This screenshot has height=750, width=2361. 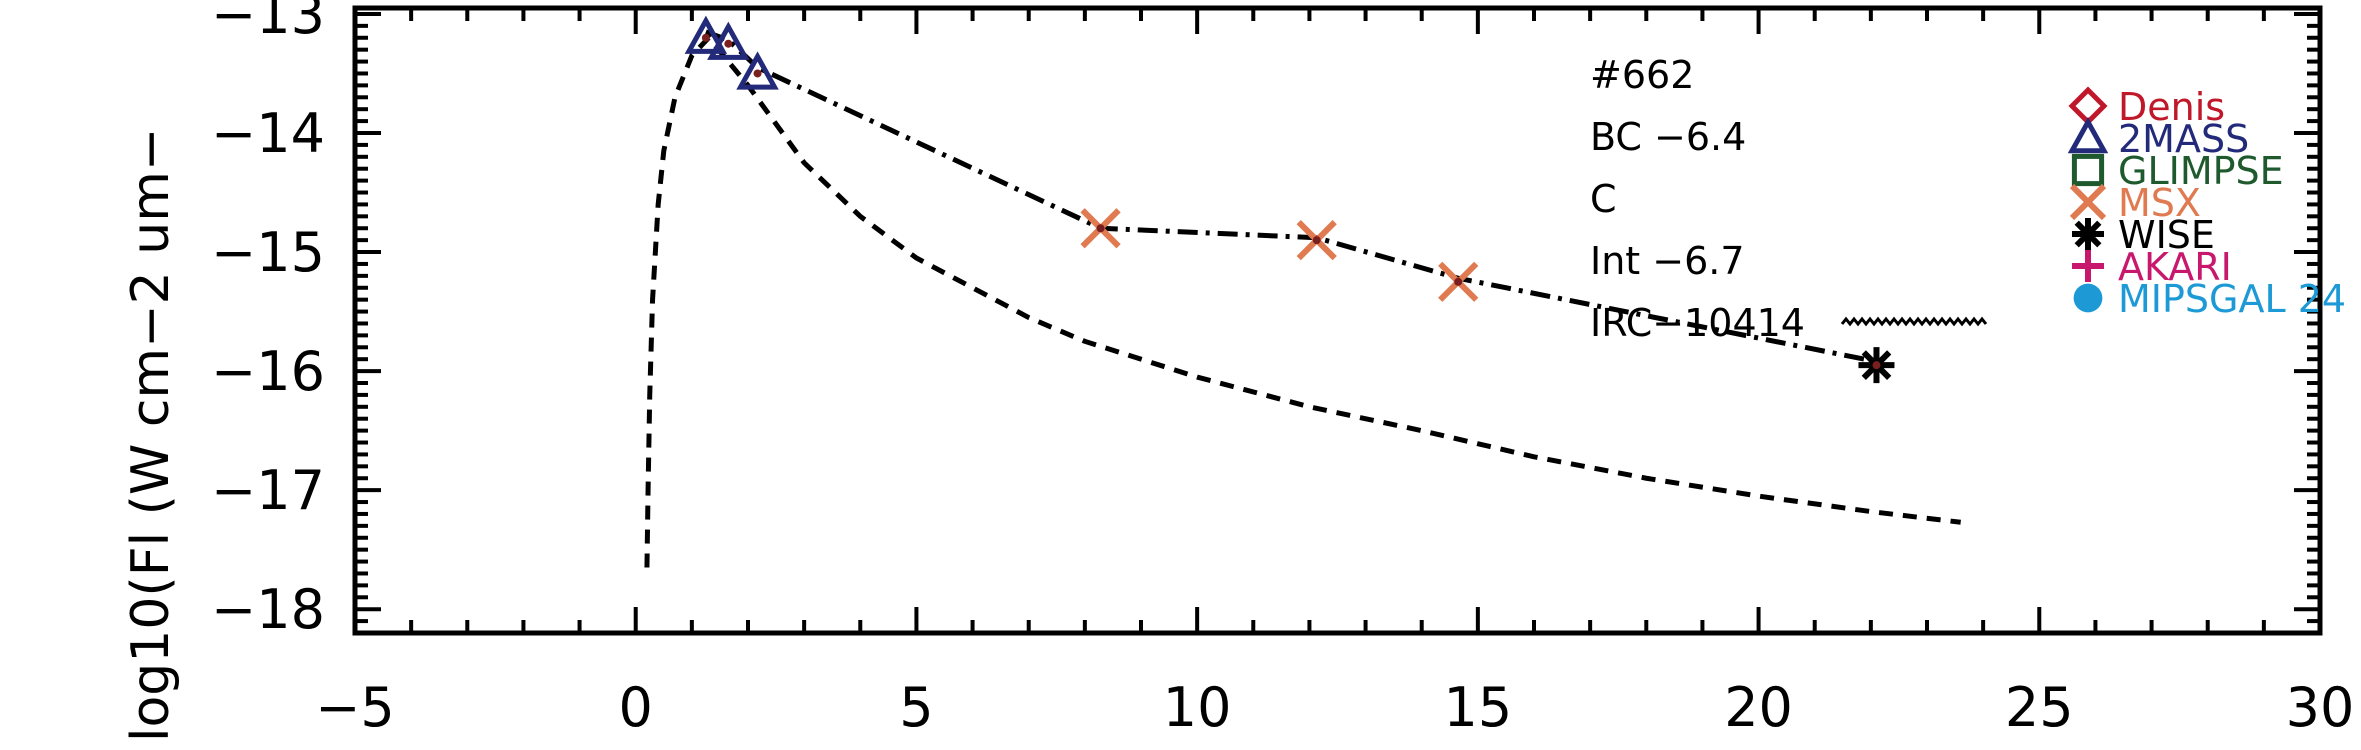 I want to click on annotation-line: IRC−10414, so click(x=1697, y=323).